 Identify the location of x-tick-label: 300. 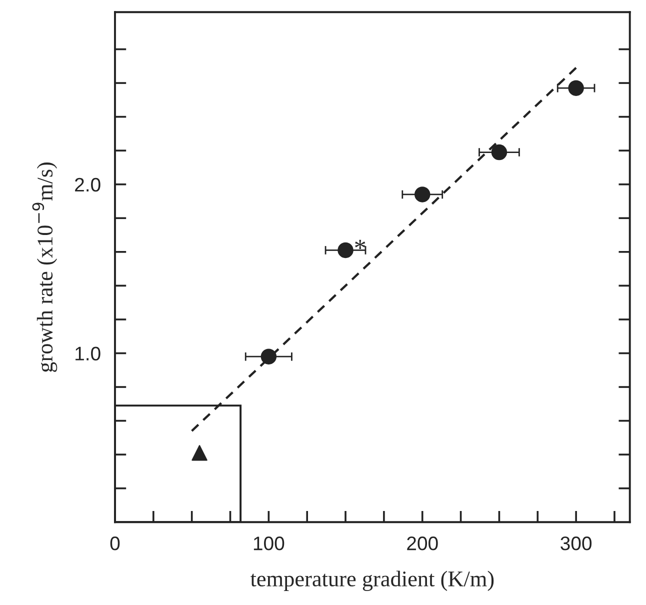
(576, 543).